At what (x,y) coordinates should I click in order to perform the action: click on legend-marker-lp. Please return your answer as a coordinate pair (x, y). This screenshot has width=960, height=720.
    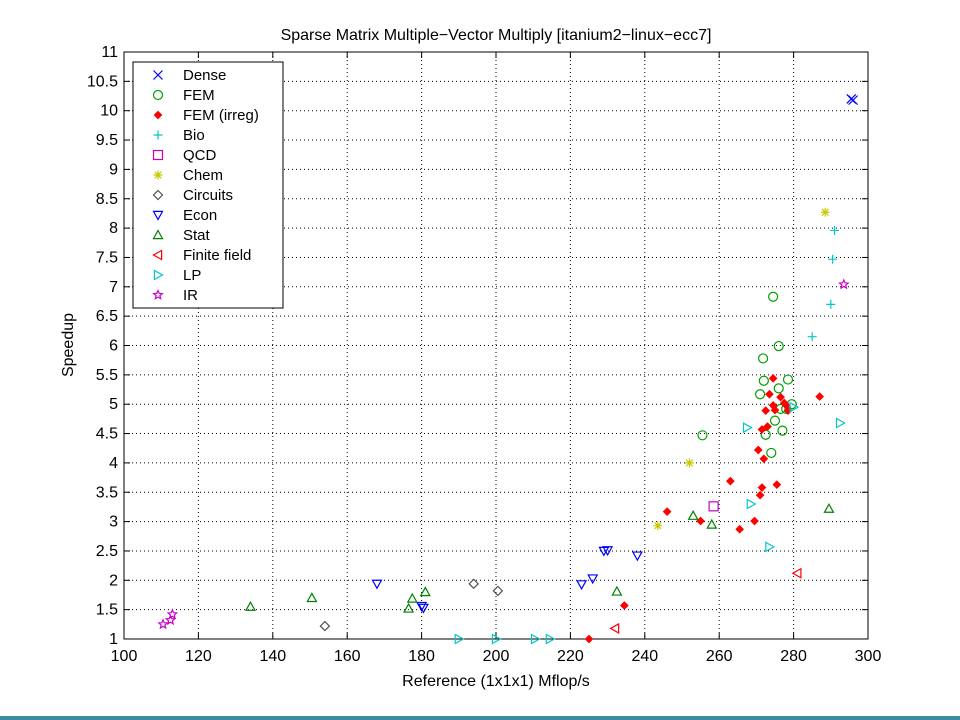
    Looking at the image, I should click on (158, 275).